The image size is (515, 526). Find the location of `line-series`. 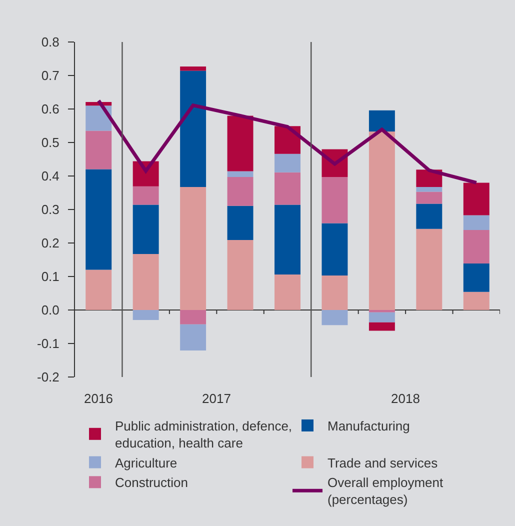

line-series is located at coordinates (287, 141).